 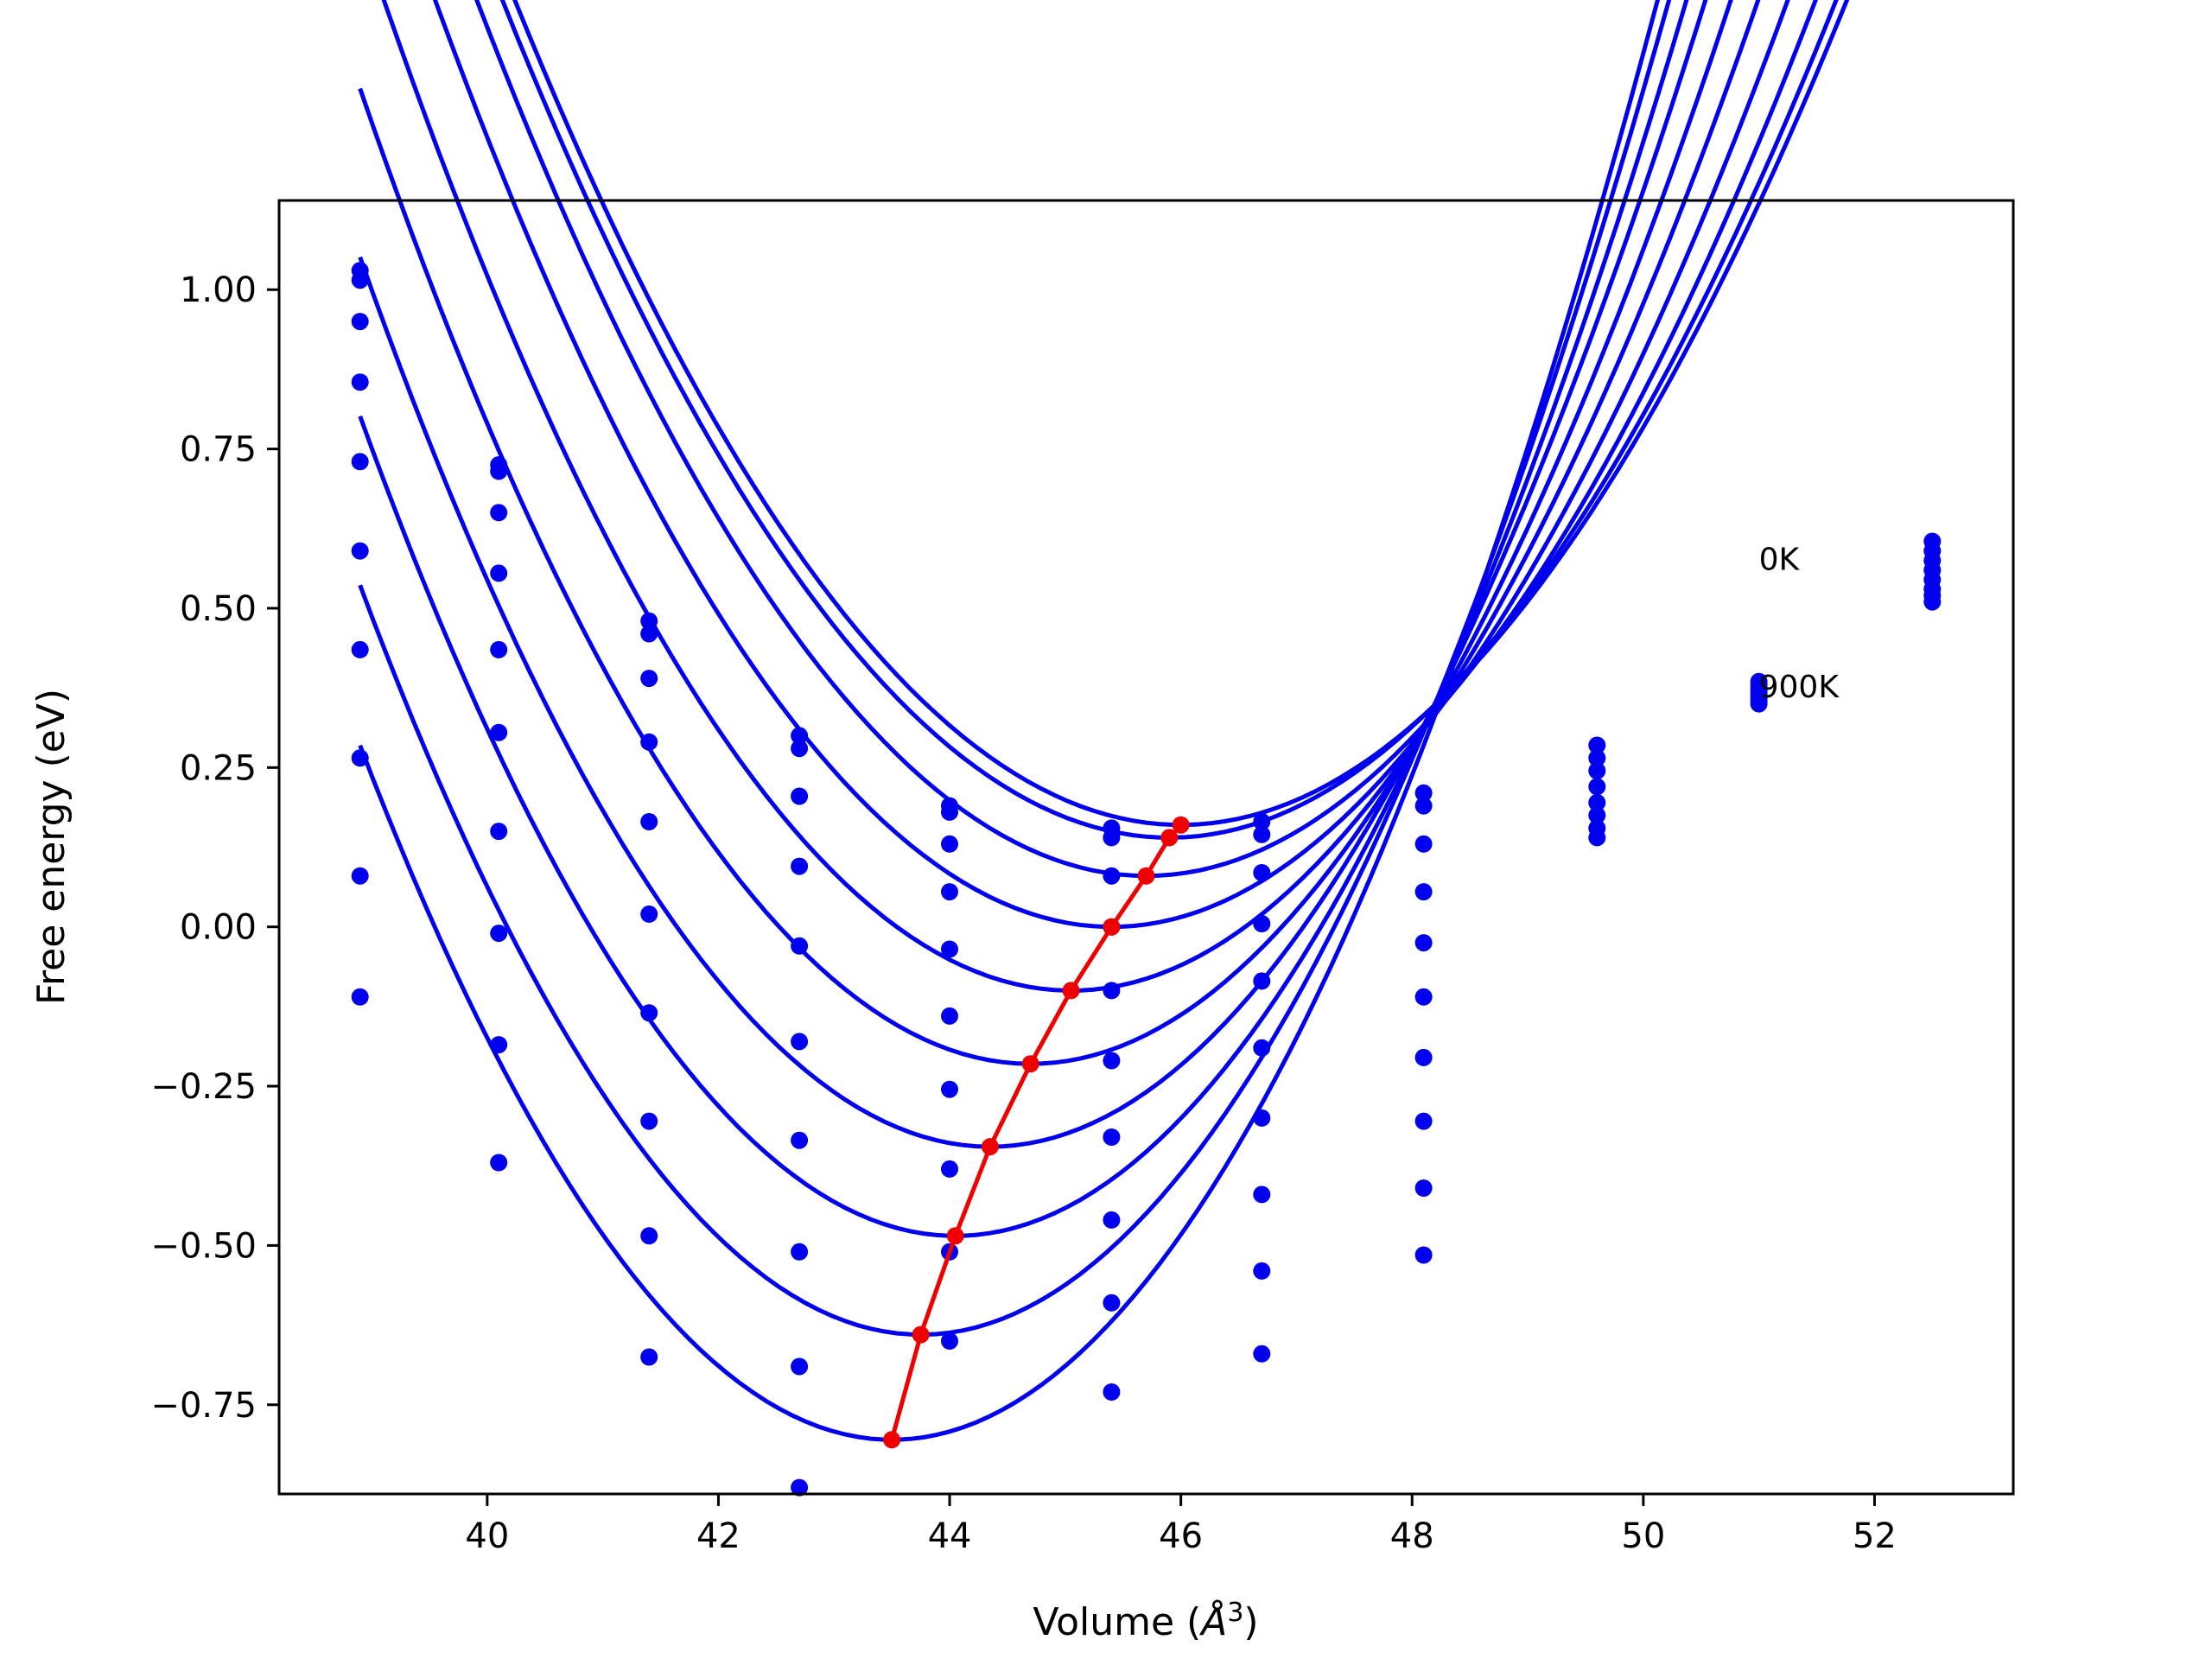 What do you see at coordinates (1800, 624) in the screenshot?
I see `annotations: 0K 900K` at bounding box center [1800, 624].